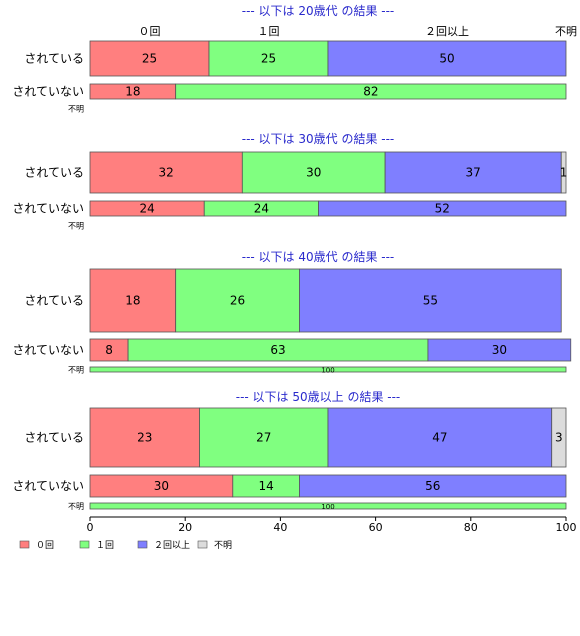 This screenshot has width=580, height=636. Describe the element at coordinates (172, 545) in the screenshot. I see `legend-label: ２回以上` at that location.